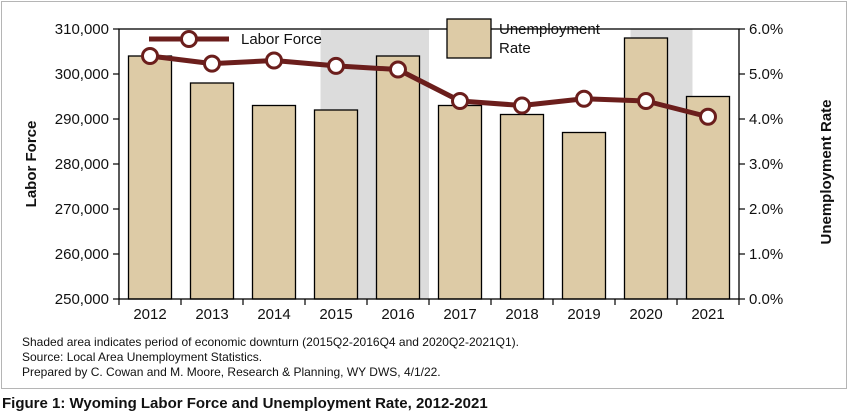 Image resolution: width=850 pixels, height=416 pixels. I want to click on y-tick-label-right: 2.0%, so click(766, 209).